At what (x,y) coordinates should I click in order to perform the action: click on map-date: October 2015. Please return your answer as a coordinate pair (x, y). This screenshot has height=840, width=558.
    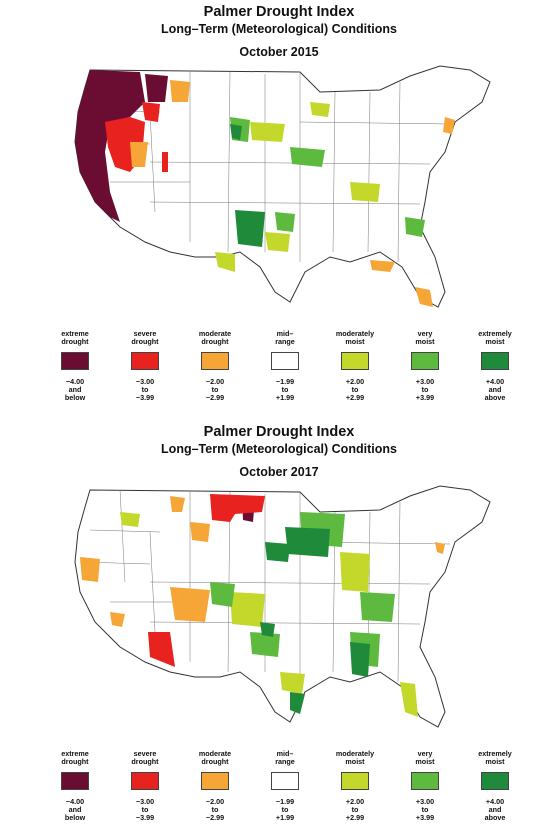
    Looking at the image, I should click on (279, 52).